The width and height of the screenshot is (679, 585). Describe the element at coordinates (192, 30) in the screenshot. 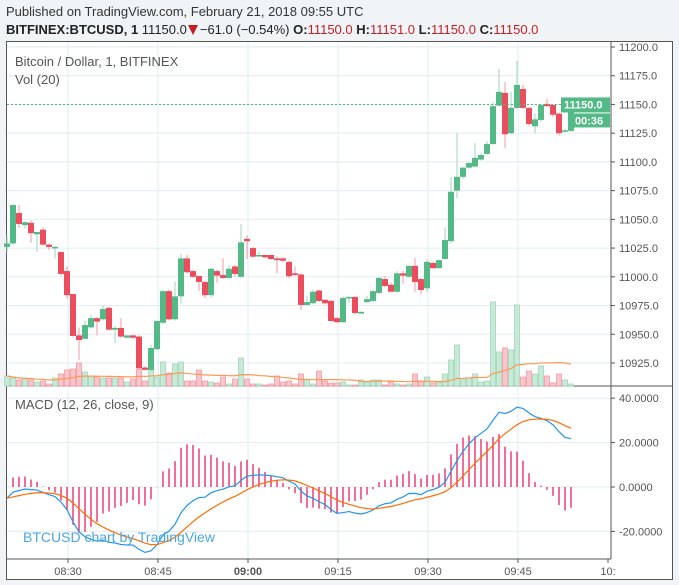

I see `triangle-down-icon` at that location.